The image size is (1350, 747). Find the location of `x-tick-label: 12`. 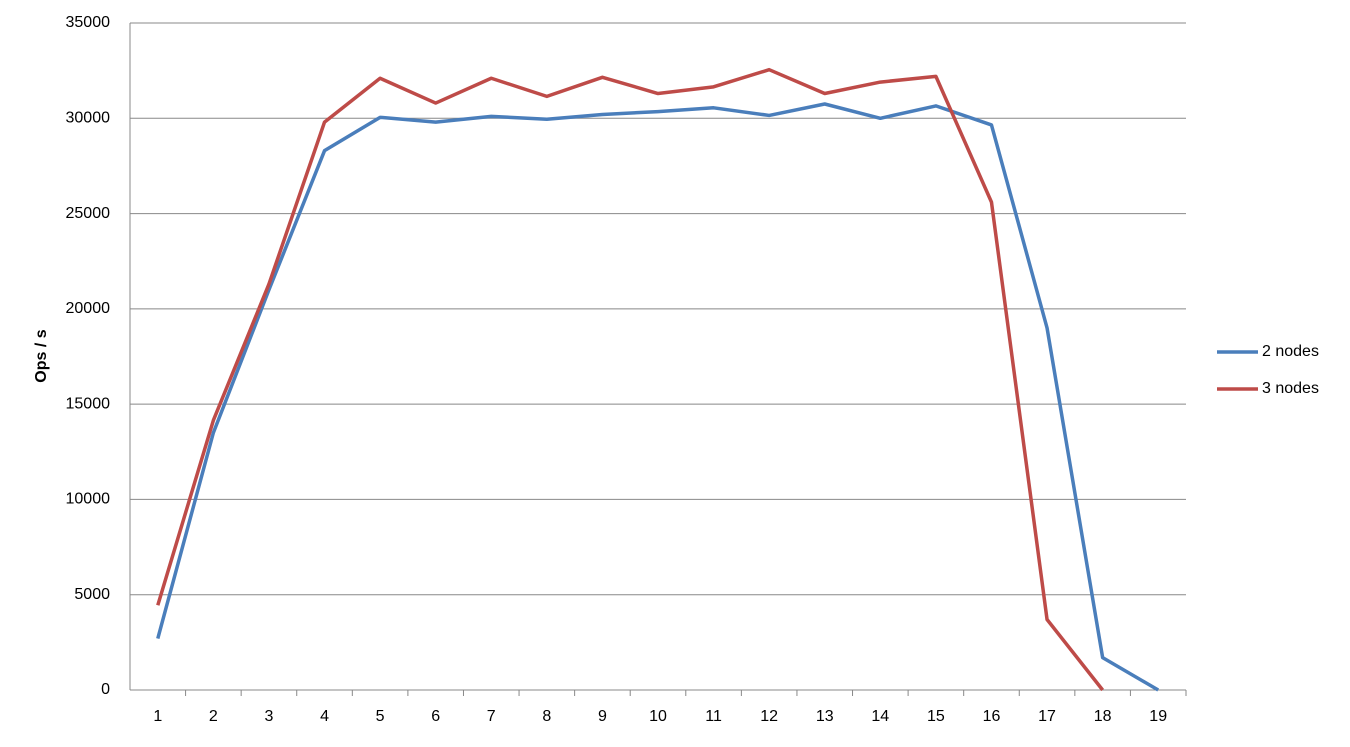

x-tick-label: 12 is located at coordinates (769, 716).